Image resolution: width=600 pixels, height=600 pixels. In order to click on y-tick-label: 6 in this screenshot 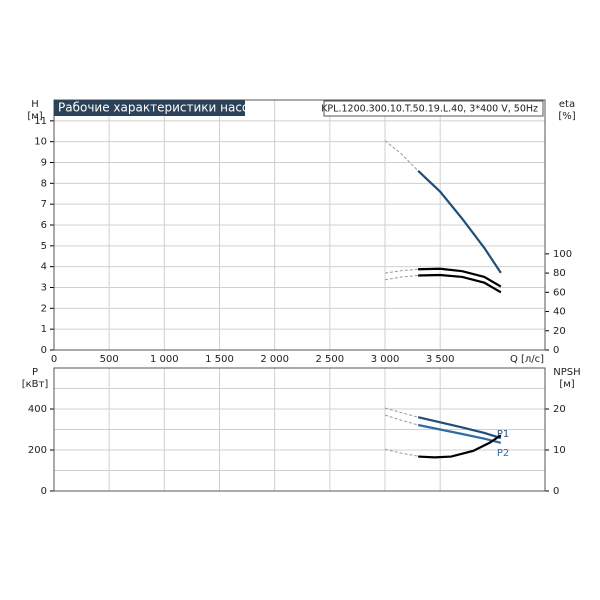, I will do `click(44, 225)`.